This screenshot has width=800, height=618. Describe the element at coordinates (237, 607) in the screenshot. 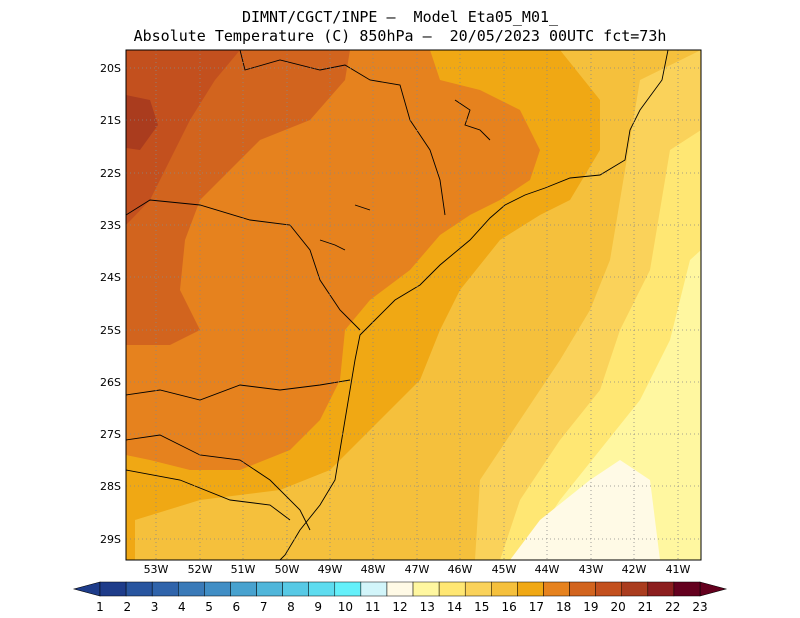

I see `colorbar-label: 6` at that location.